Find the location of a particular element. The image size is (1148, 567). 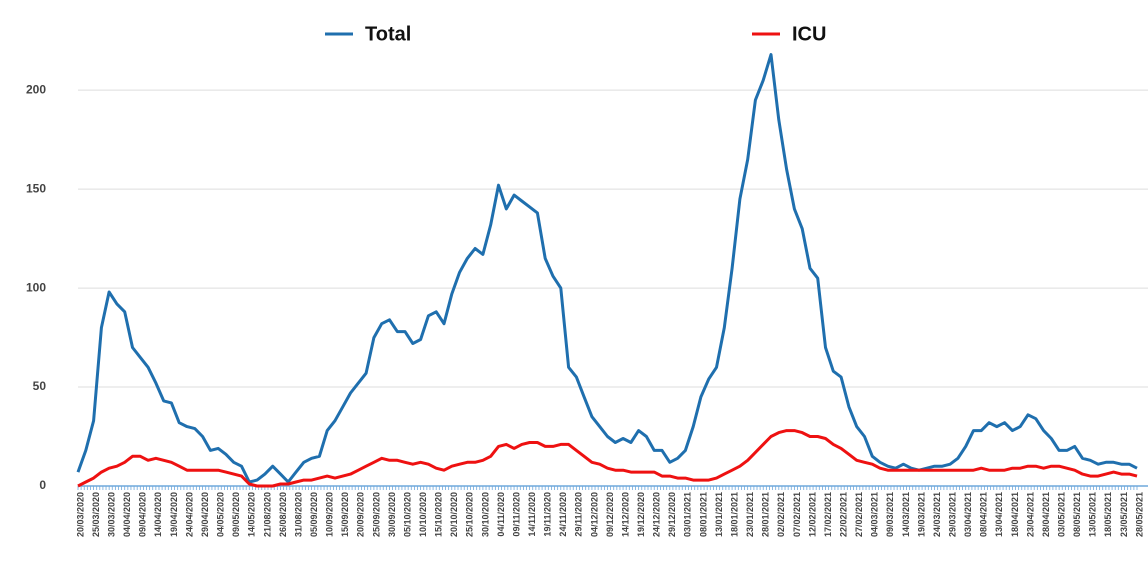

x-tick-label: 17/02/2021 is located at coordinates (828, 514).